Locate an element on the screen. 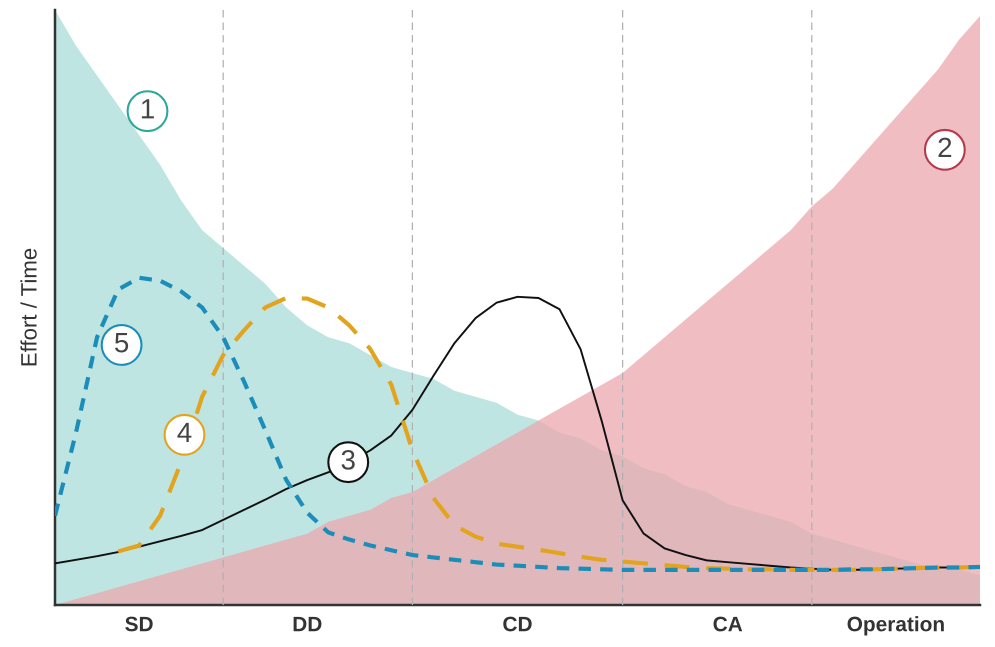 The width and height of the screenshot is (995, 647). x-tick-label: SD is located at coordinates (139, 624).